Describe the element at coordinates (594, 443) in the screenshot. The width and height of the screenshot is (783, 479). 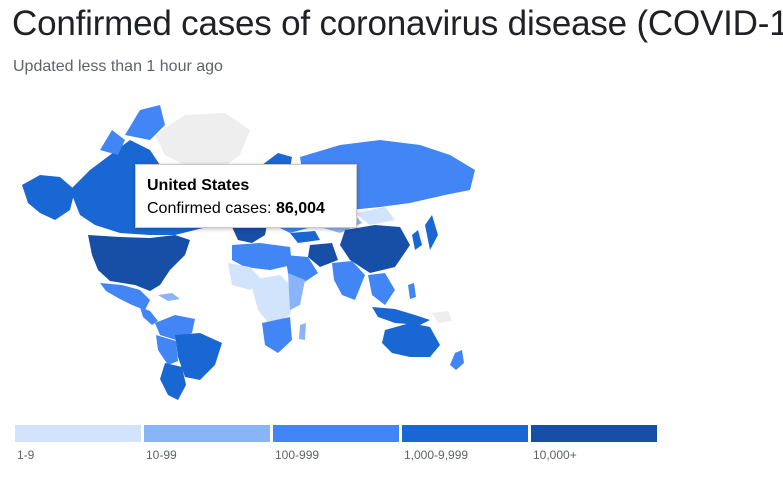
I see `legend-item-10000-plus: 10,000+` at that location.